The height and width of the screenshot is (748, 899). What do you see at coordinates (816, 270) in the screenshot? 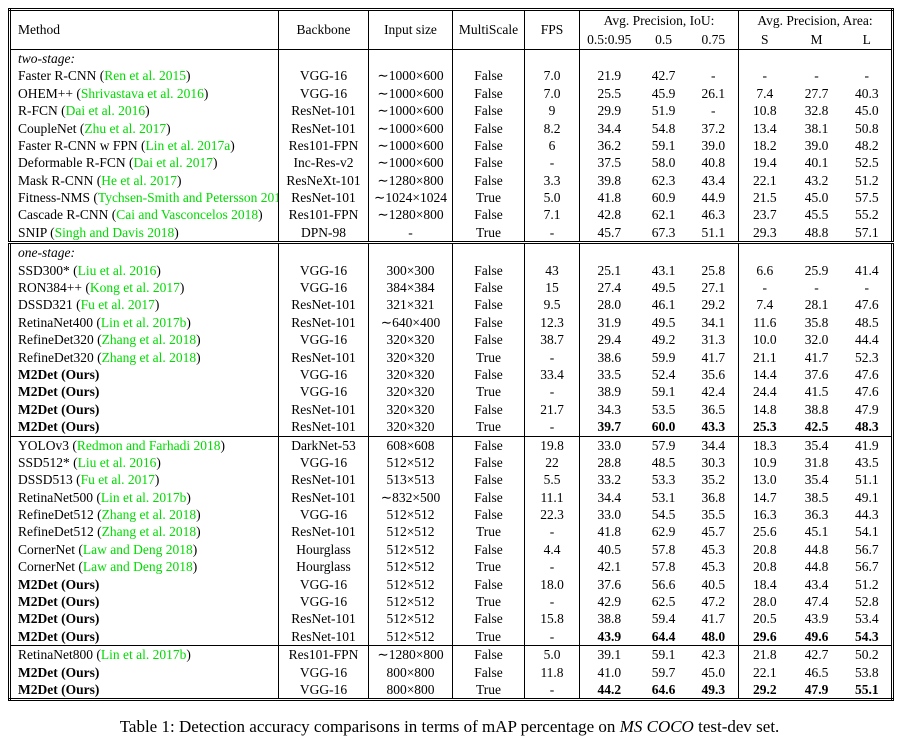
I see `ap-area-m-cell: 25.9` at bounding box center [816, 270].